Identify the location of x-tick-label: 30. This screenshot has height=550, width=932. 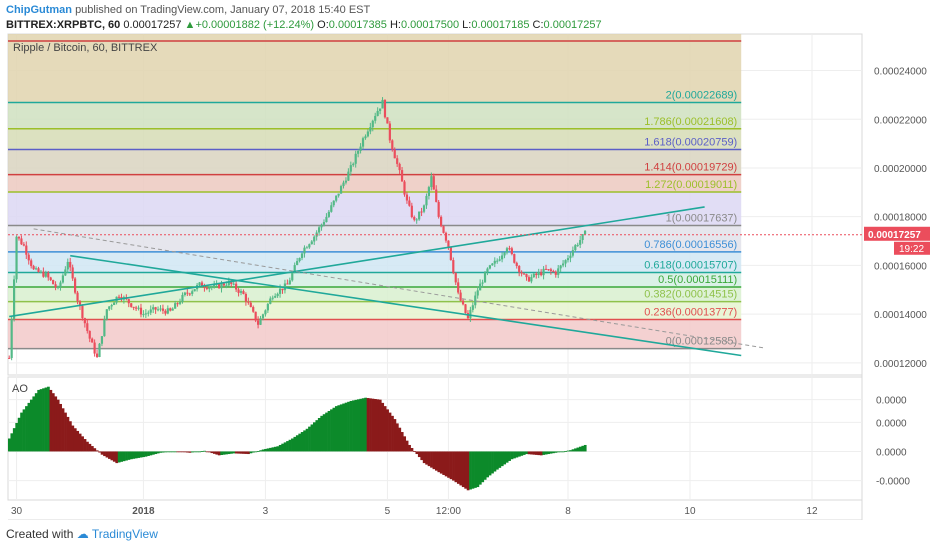
(17, 511).